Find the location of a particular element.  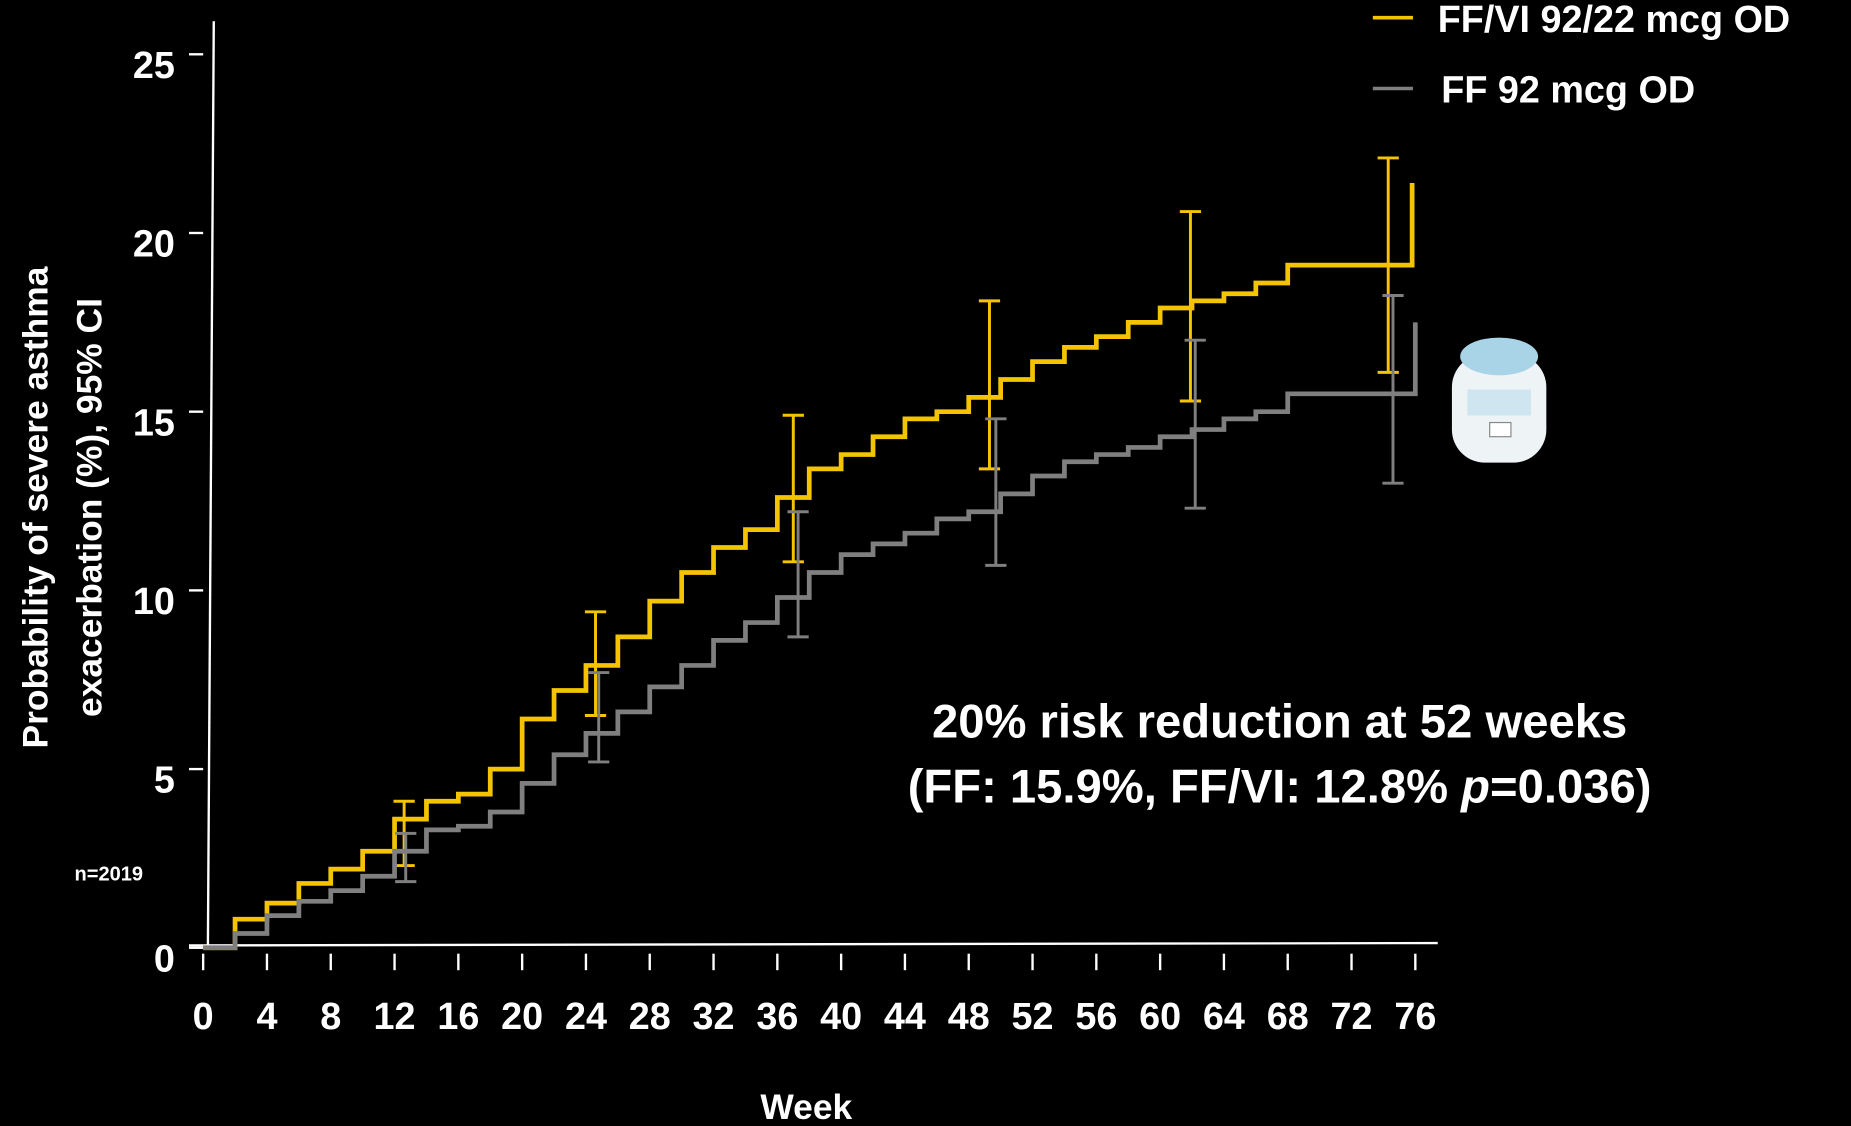

x-tick-label: 48 is located at coordinates (969, 1017).